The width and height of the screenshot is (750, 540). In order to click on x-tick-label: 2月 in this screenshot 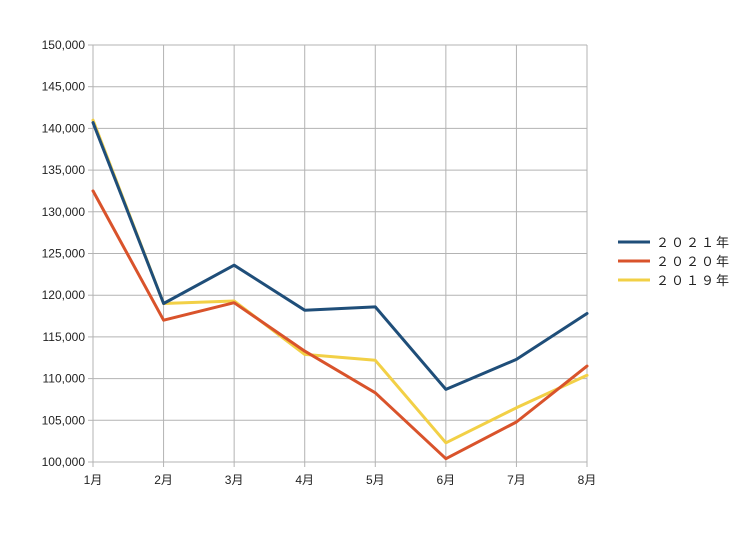, I will do `click(163, 480)`.